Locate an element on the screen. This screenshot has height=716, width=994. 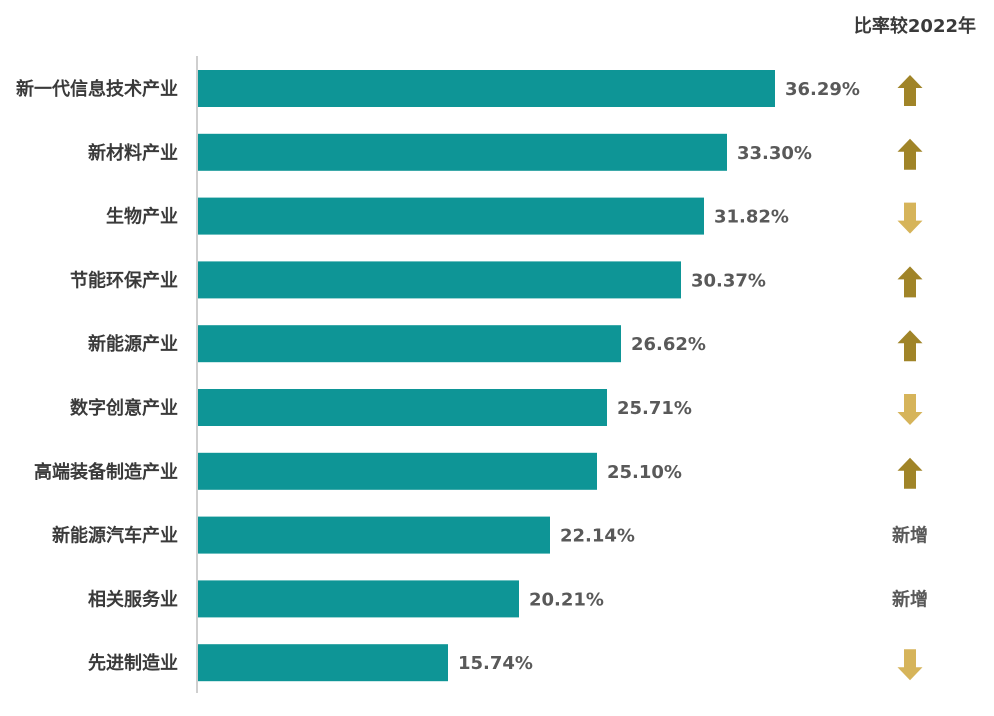
value-label: 30.37% is located at coordinates (728, 280).